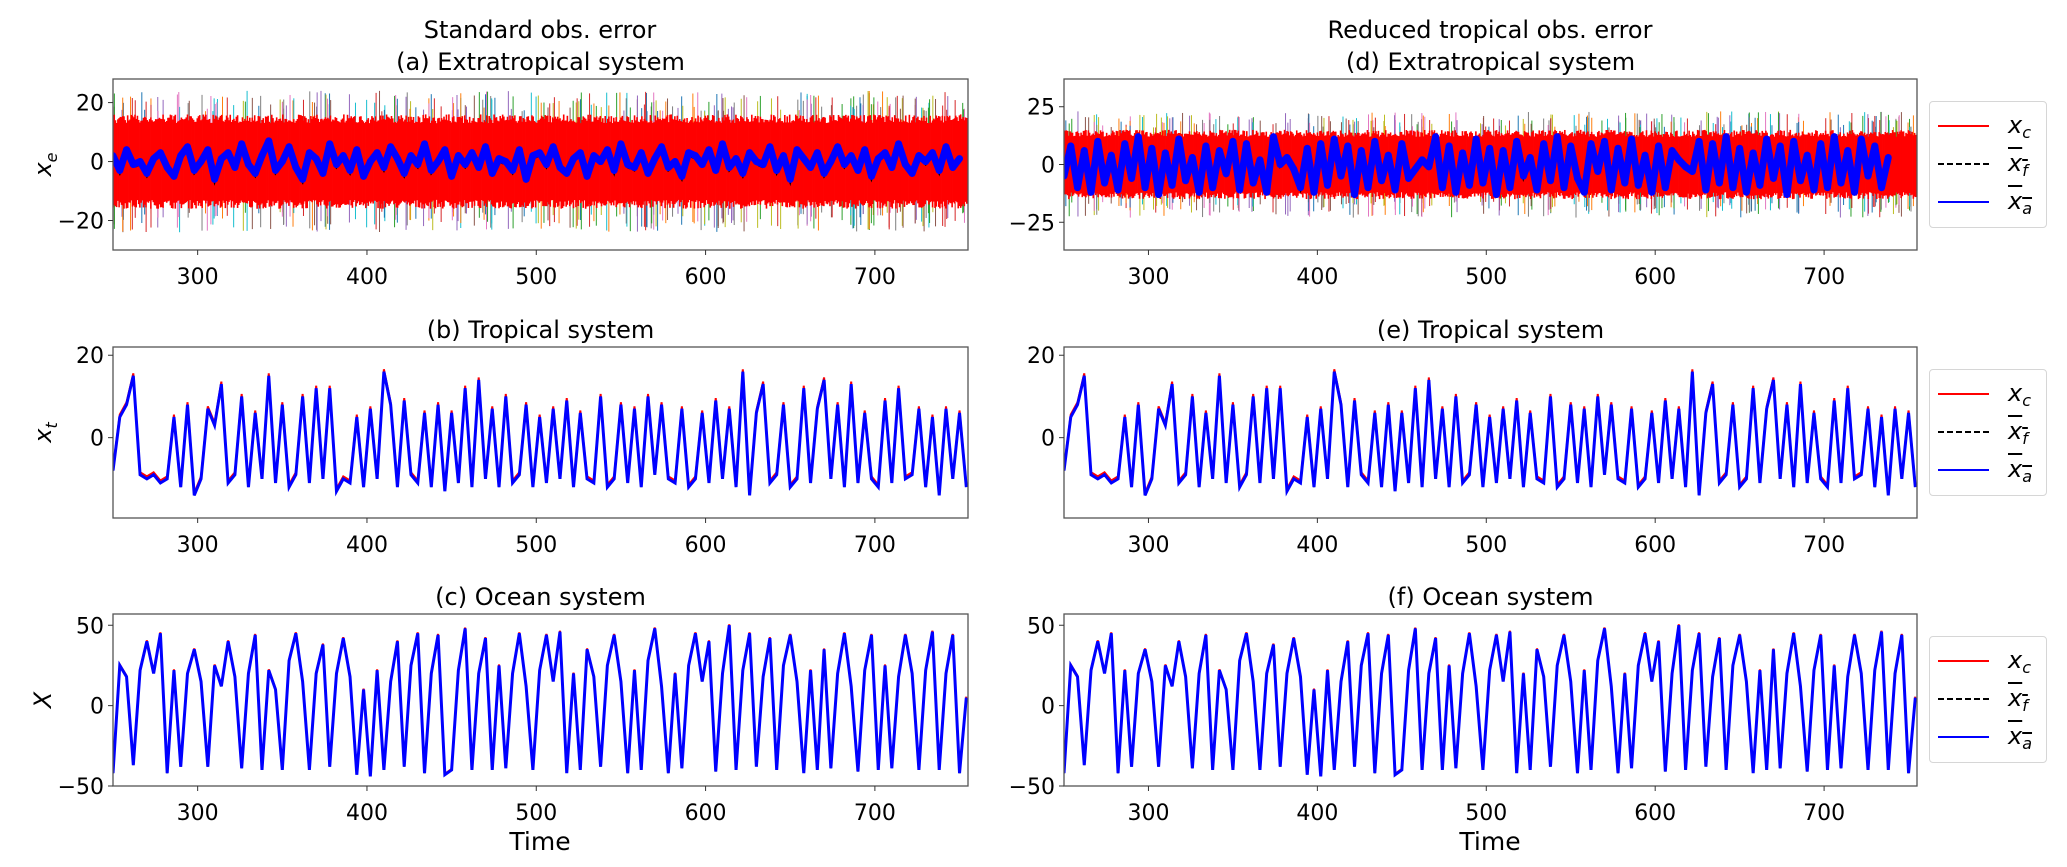  What do you see at coordinates (43, 700) in the screenshot?
I see `y-axis-label-c: X` at bounding box center [43, 700].